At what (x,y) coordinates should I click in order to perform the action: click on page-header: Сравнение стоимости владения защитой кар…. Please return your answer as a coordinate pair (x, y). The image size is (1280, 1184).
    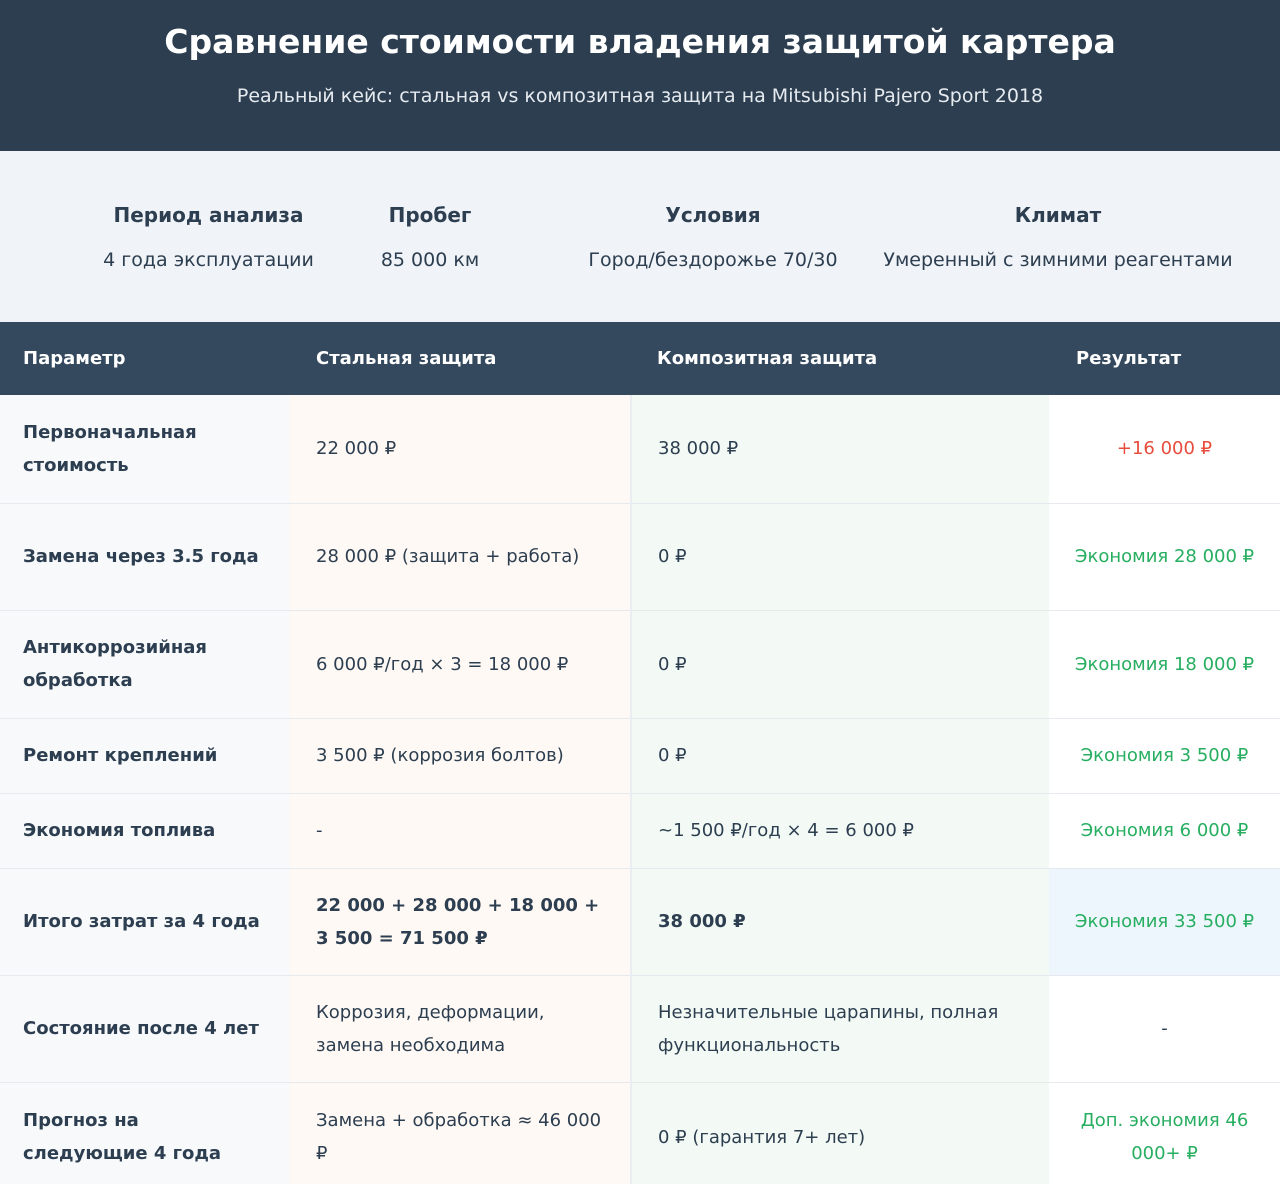
    Looking at the image, I should click on (640, 75).